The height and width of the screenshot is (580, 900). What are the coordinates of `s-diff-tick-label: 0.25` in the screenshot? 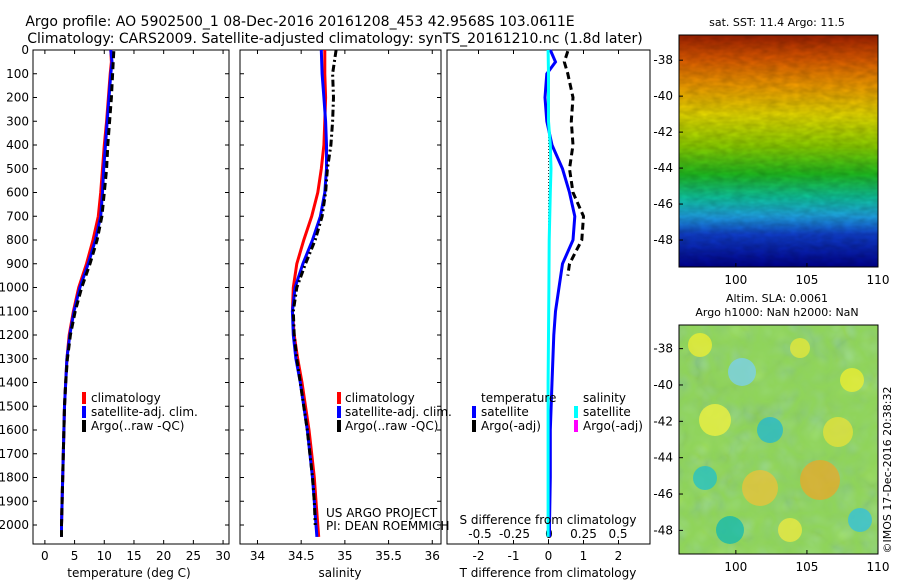 It's located at (583, 534).